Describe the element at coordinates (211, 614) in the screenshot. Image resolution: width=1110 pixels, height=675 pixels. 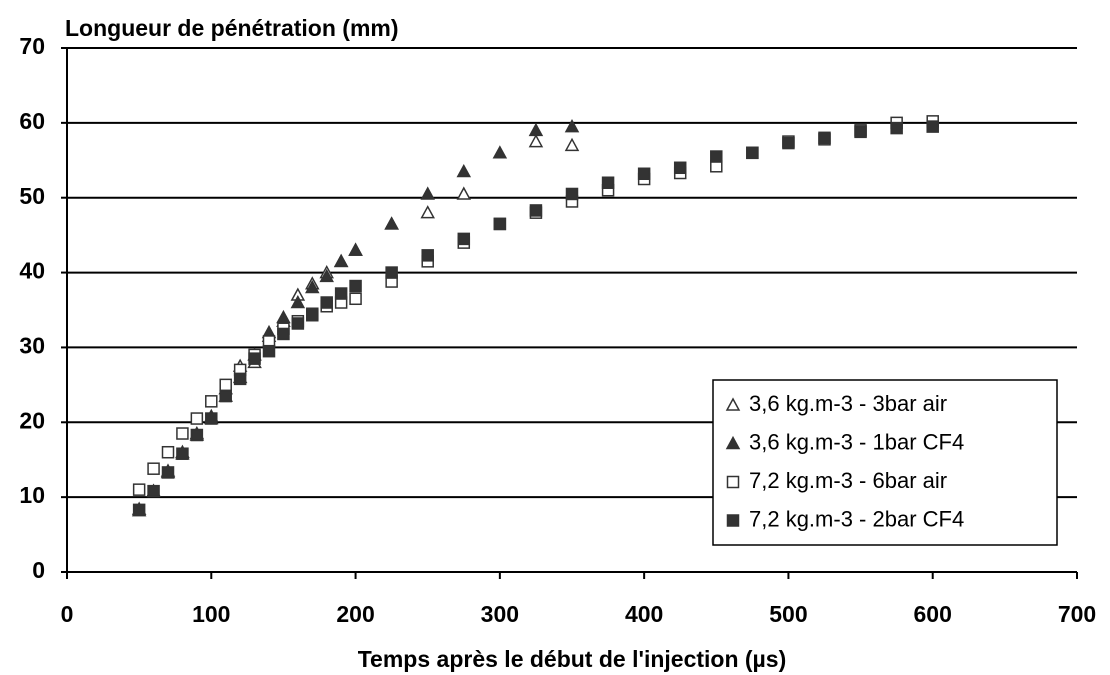
I see `x-tick-label: 100` at that location.